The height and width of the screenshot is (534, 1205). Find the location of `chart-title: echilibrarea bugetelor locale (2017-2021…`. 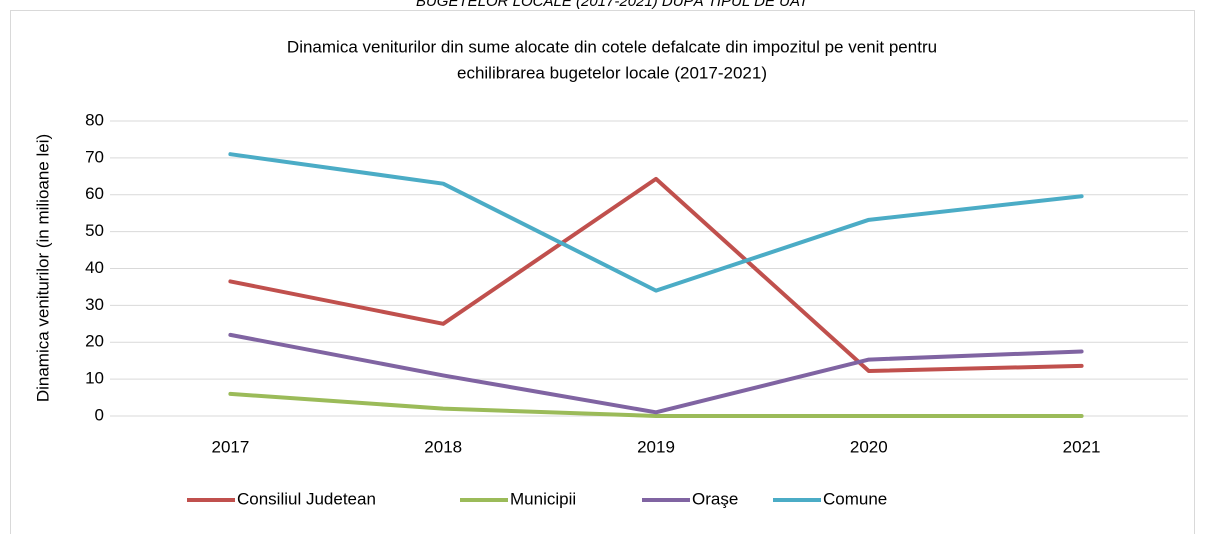

chart-title: echilibrarea bugetelor locale (2017-2021… is located at coordinates (612, 72).